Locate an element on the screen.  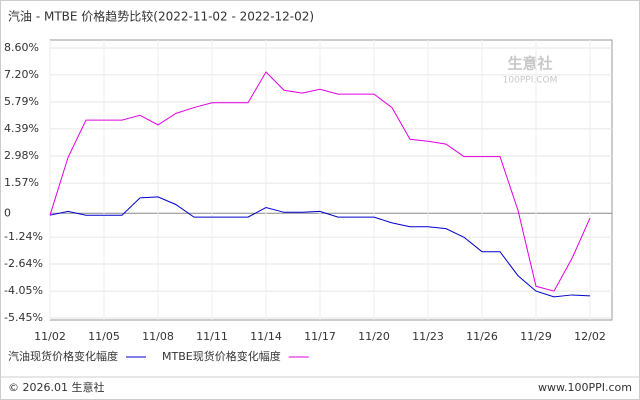
x-tick-label: 12/02 is located at coordinates (590, 336).